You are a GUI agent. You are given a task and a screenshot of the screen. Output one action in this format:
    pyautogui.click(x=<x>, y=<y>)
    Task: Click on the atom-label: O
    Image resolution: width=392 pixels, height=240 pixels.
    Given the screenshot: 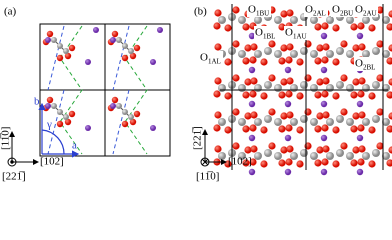 What is the action you would take?
    pyautogui.click(x=359, y=64)
    